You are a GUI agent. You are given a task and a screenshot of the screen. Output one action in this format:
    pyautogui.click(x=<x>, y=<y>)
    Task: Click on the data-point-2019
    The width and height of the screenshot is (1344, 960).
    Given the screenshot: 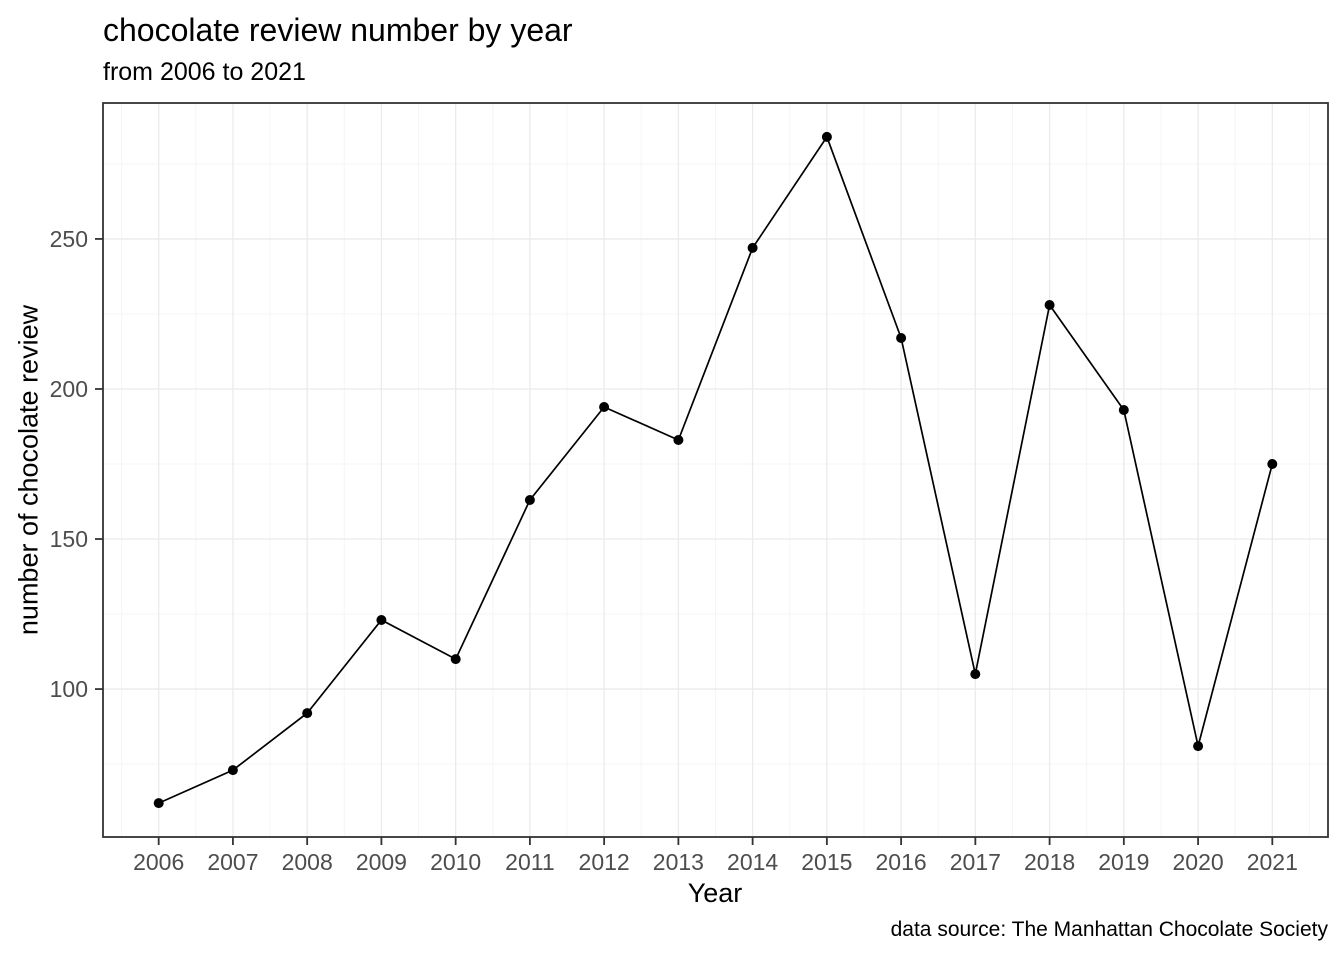 What is the action you would take?
    pyautogui.click(x=1123, y=410)
    